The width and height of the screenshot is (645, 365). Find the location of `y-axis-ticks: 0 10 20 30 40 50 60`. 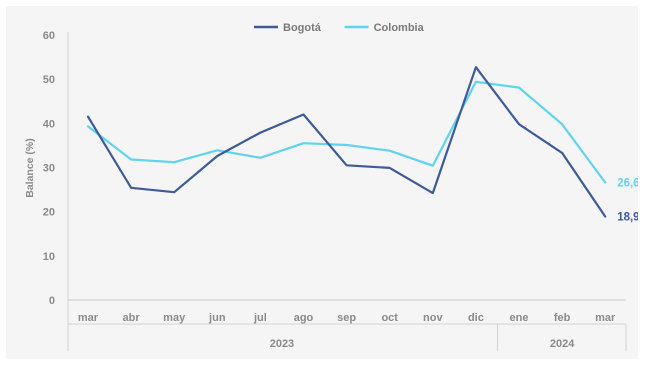

y-axis-ticks: 0 10 20 30 40 50 60 is located at coordinates (49, 168).